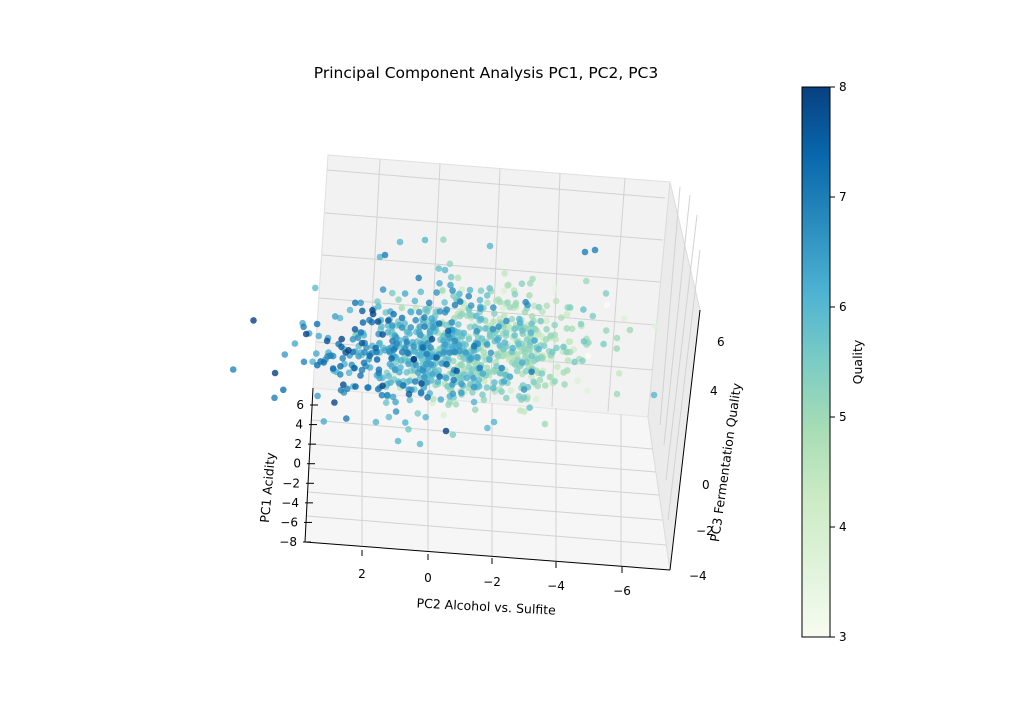 The image size is (1023, 716). What do you see at coordinates (300, 405) in the screenshot?
I see `y-tick-label: 6` at bounding box center [300, 405].